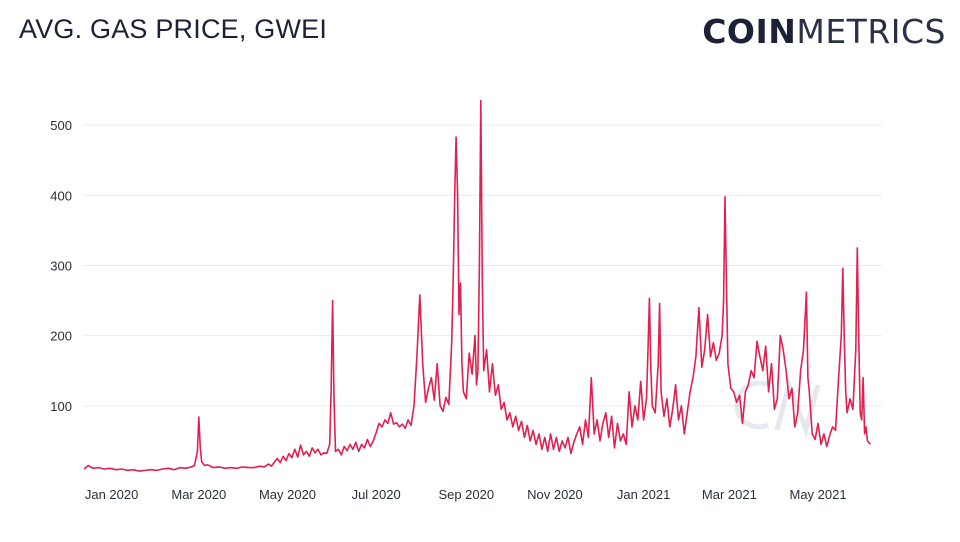 The image size is (960, 542). I want to click on brand-logo-bold: COIN, so click(749, 31).